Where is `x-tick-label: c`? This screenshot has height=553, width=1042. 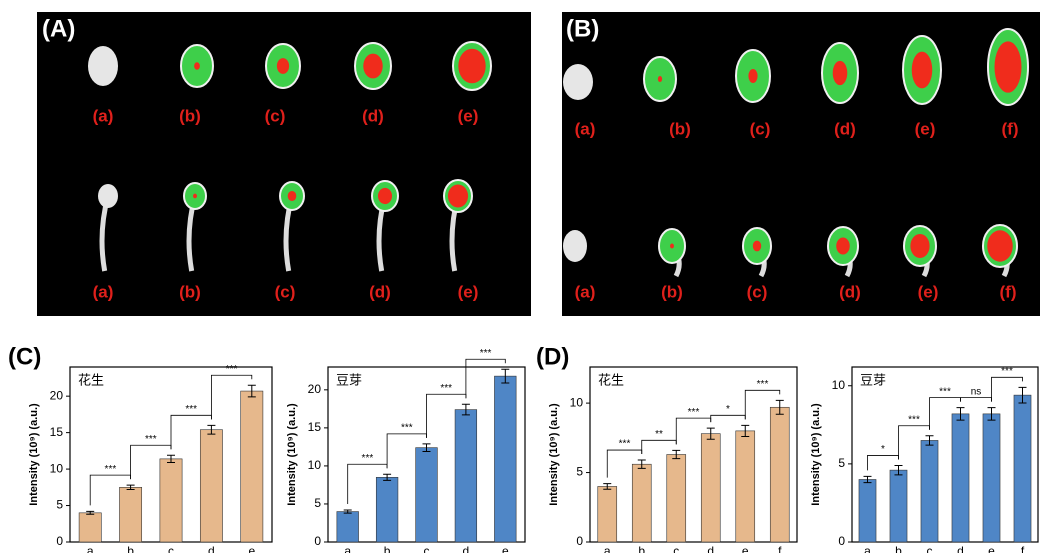 x-tick-label: c is located at coordinates (171, 548).